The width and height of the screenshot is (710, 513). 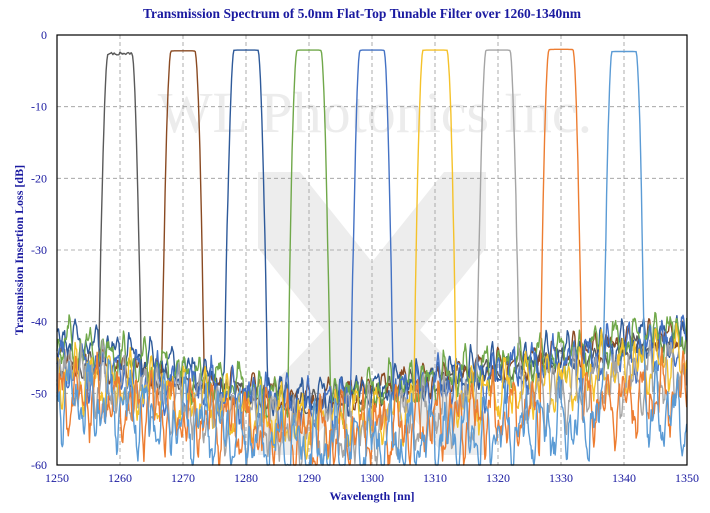 What do you see at coordinates (498, 478) in the screenshot?
I see `x-tick-label: 1320` at bounding box center [498, 478].